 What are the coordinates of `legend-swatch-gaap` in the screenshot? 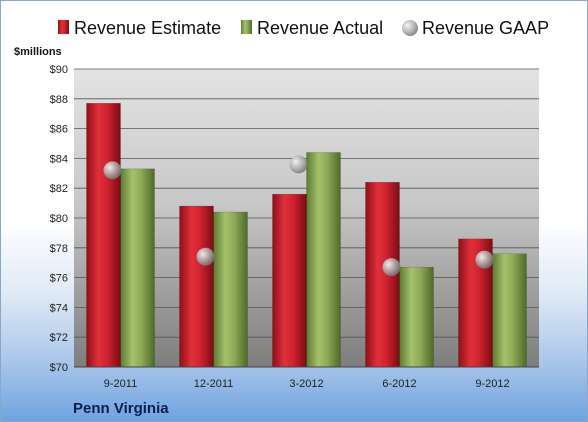 It's located at (410, 28).